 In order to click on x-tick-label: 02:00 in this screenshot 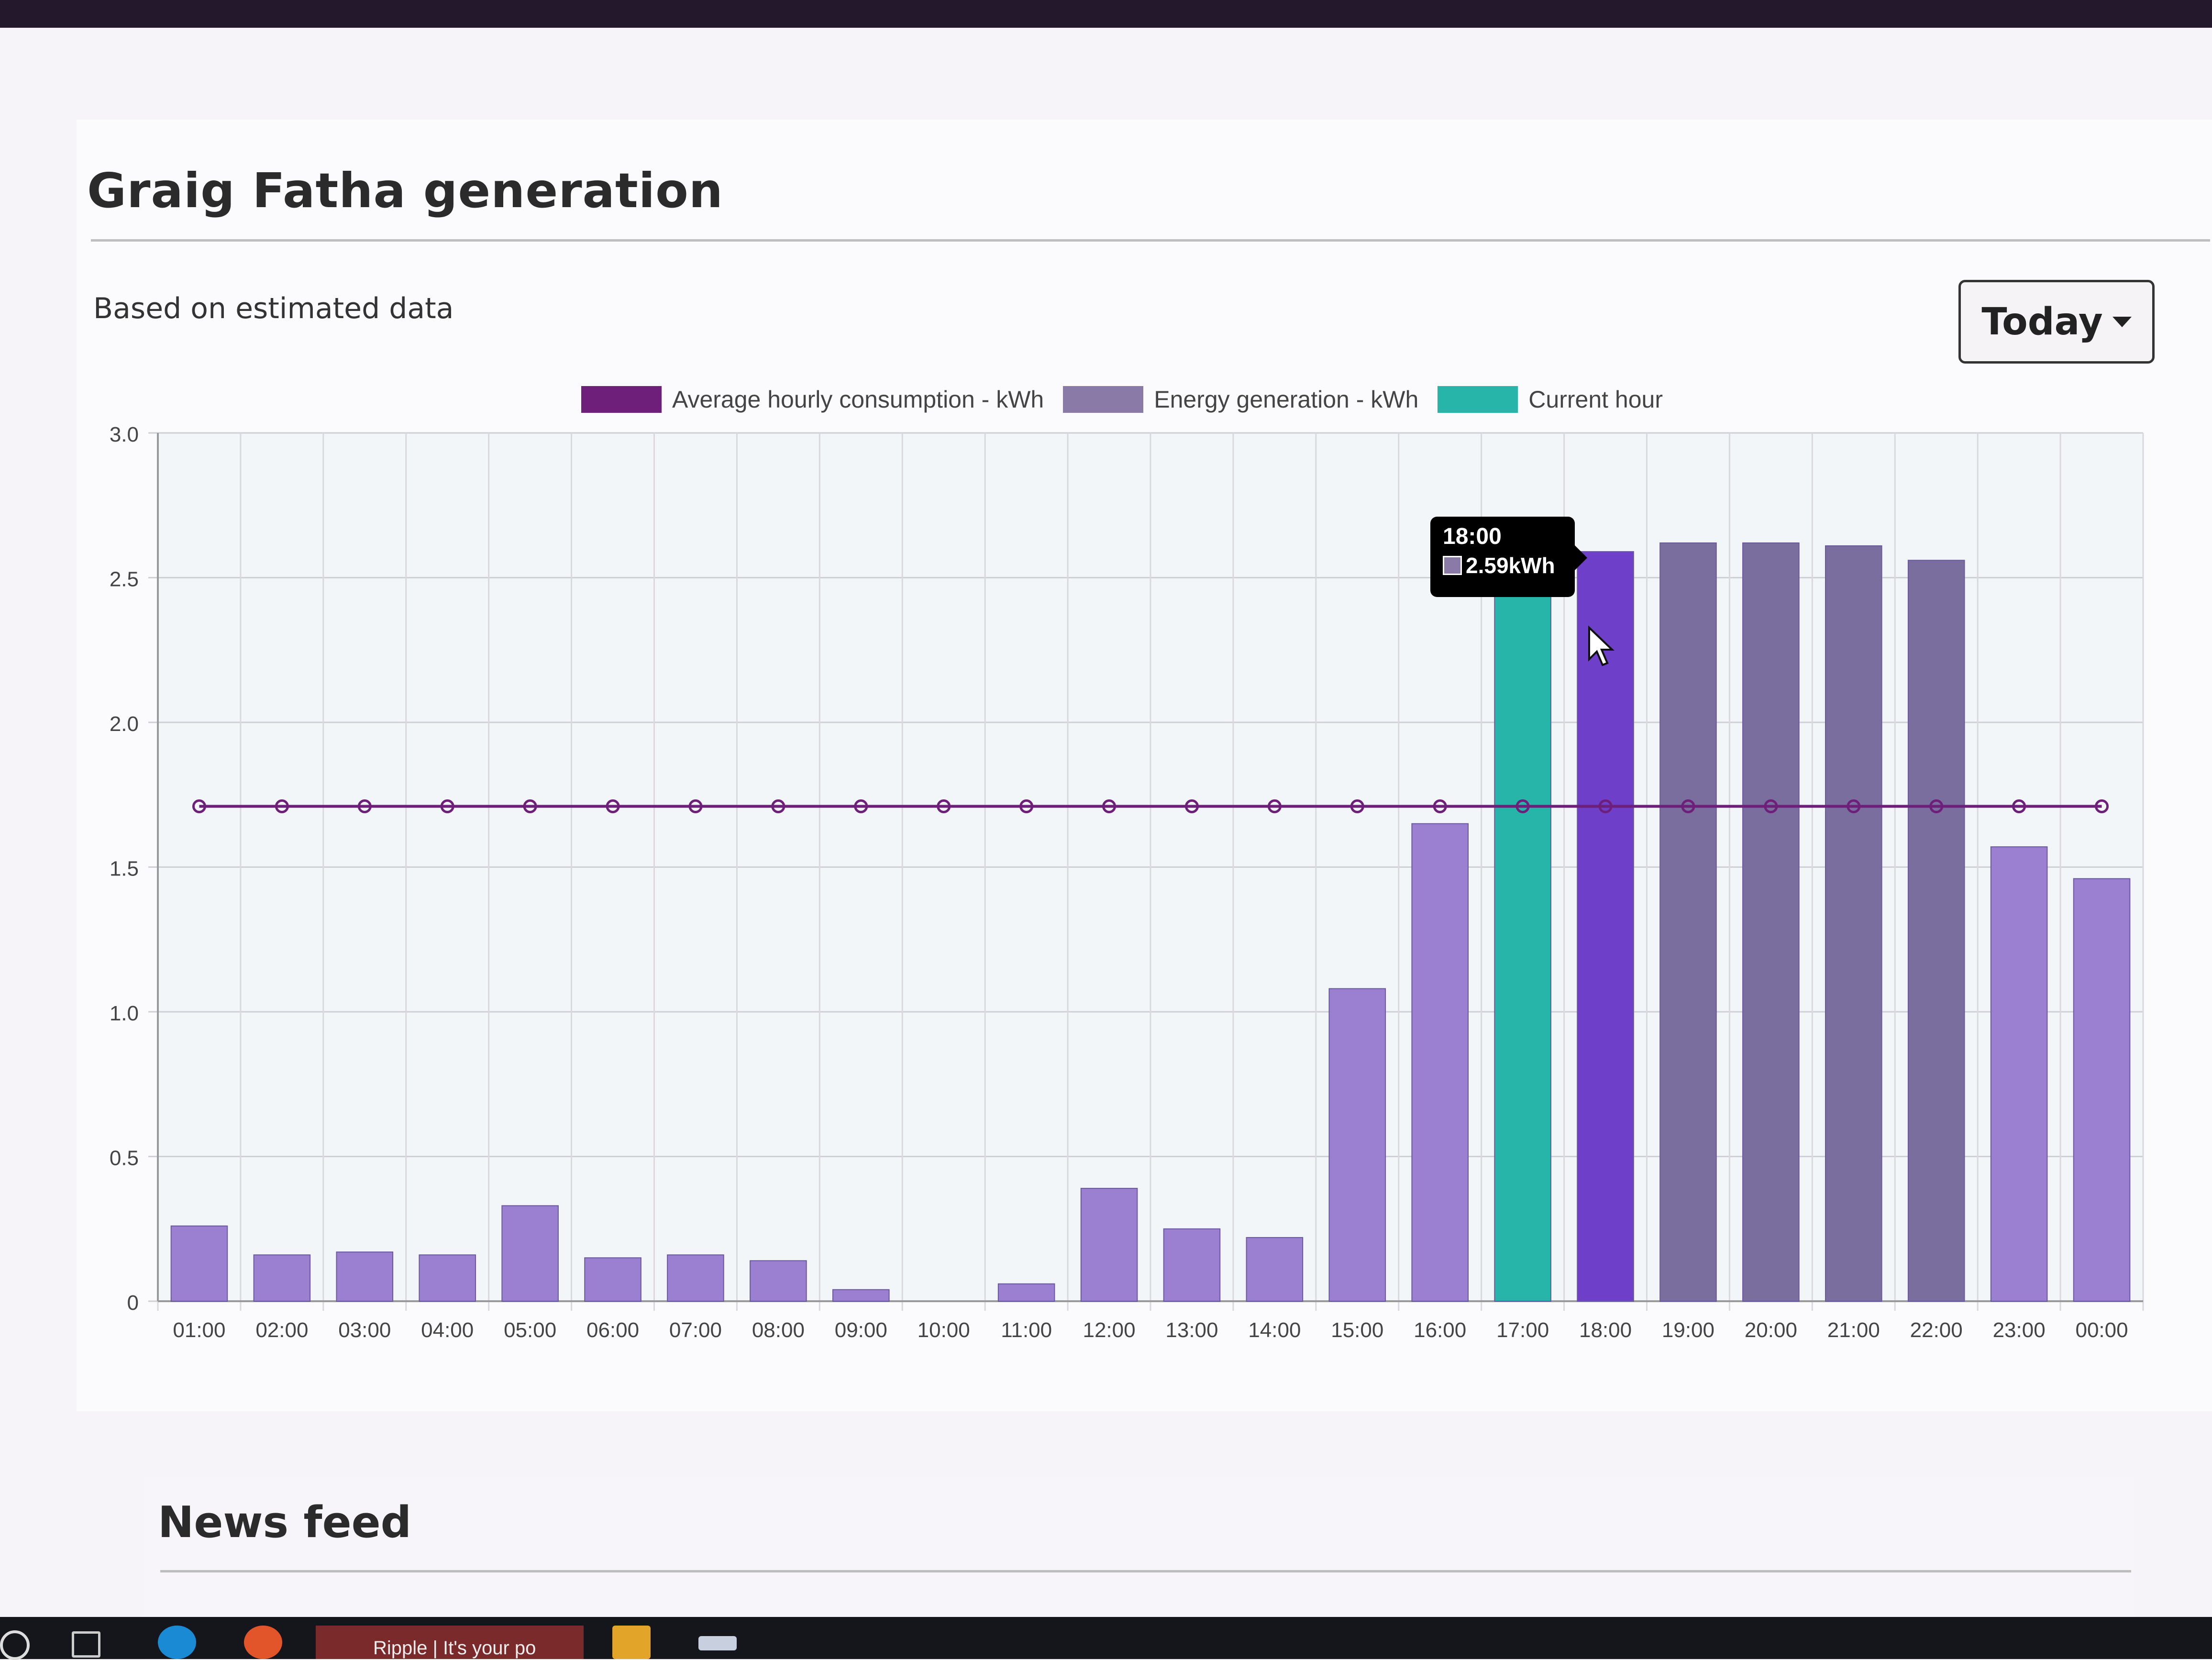, I will do `click(281, 1330)`.